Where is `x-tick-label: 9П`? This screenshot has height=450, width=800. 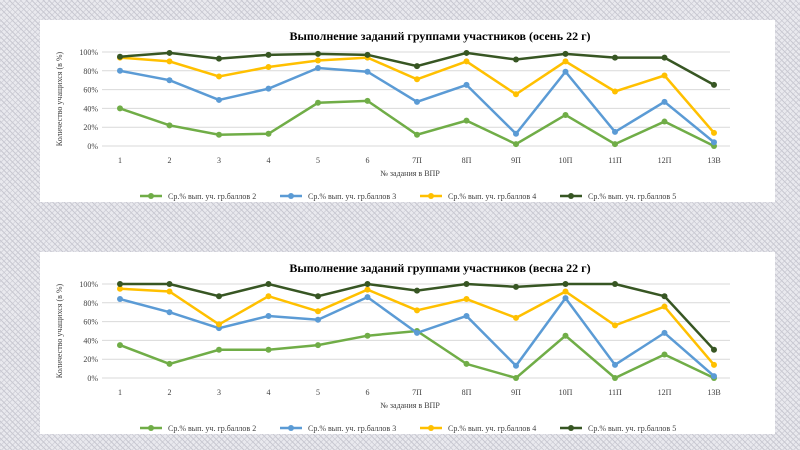 x-tick-label: 9П is located at coordinates (516, 392).